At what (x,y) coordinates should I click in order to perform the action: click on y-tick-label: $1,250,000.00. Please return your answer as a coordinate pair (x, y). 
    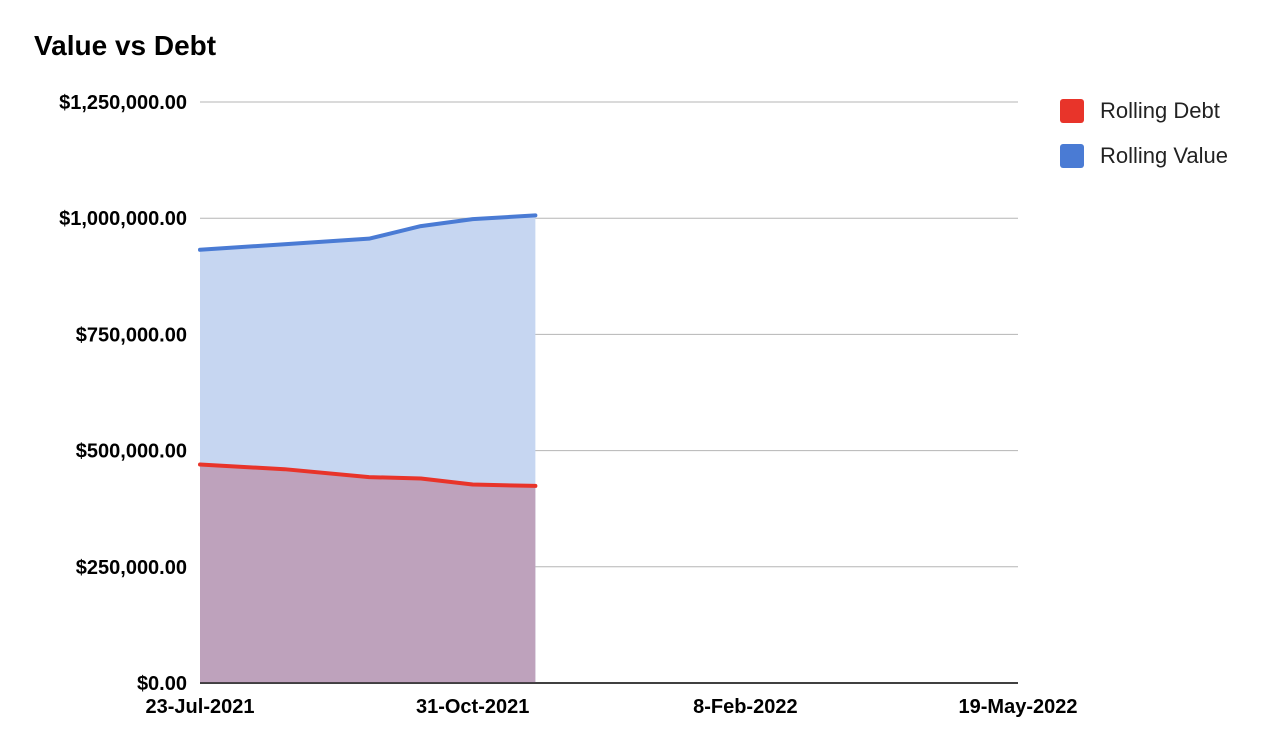
    Looking at the image, I should click on (123, 103).